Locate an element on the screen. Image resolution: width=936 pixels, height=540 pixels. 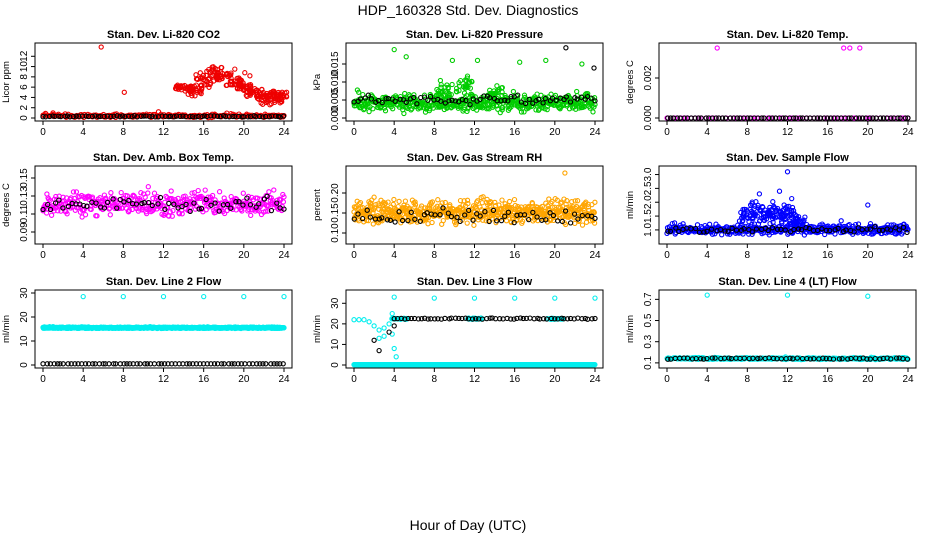
y-tick-label: 8 is located at coordinates (24, 77).